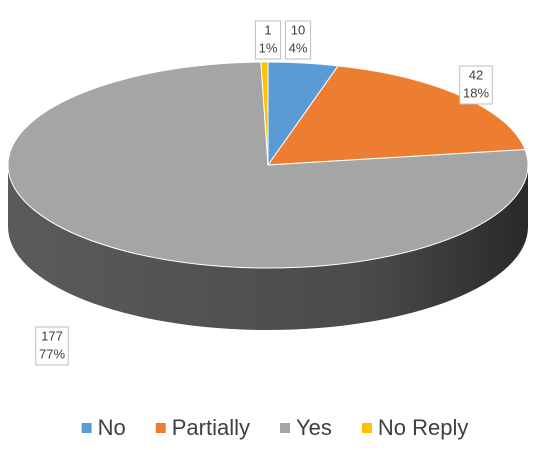 Image resolution: width=550 pixels, height=450 pixels. Describe the element at coordinates (274, 427) in the screenshot. I see `legend: No Partially Yes No Reply` at that location.